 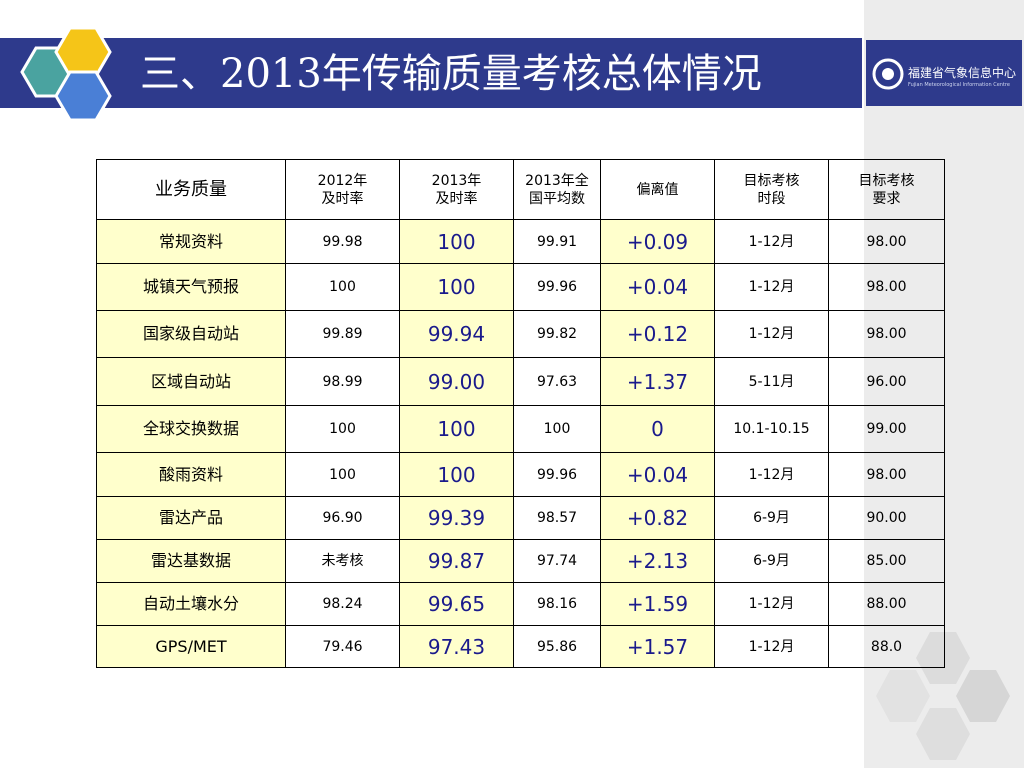 I want to click on cell: 96.00, so click(x=886, y=381).